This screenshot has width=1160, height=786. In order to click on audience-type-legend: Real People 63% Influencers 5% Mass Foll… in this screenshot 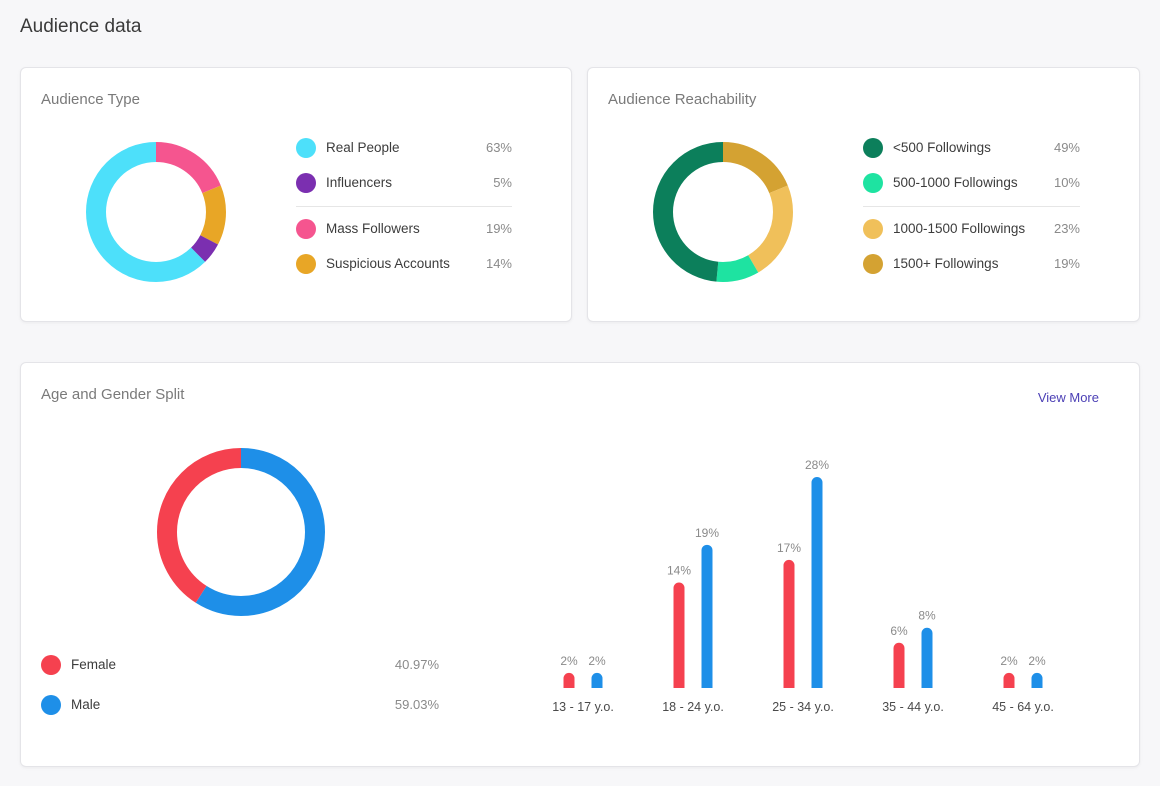, I will do `click(404, 208)`.